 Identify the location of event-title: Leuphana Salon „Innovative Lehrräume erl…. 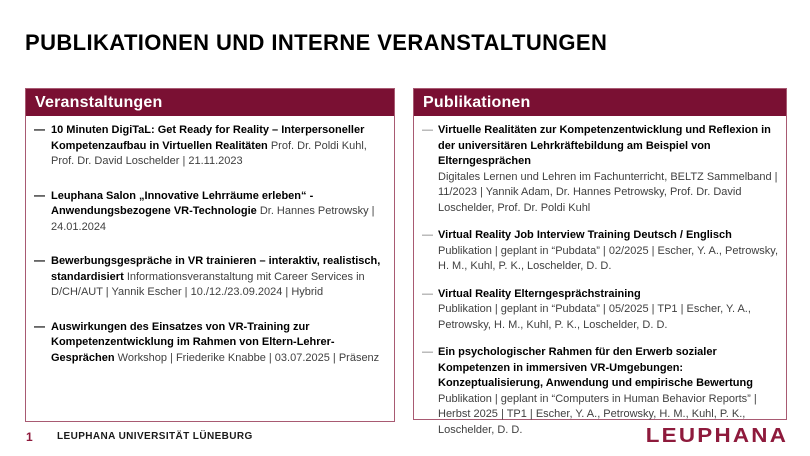
(182, 203).